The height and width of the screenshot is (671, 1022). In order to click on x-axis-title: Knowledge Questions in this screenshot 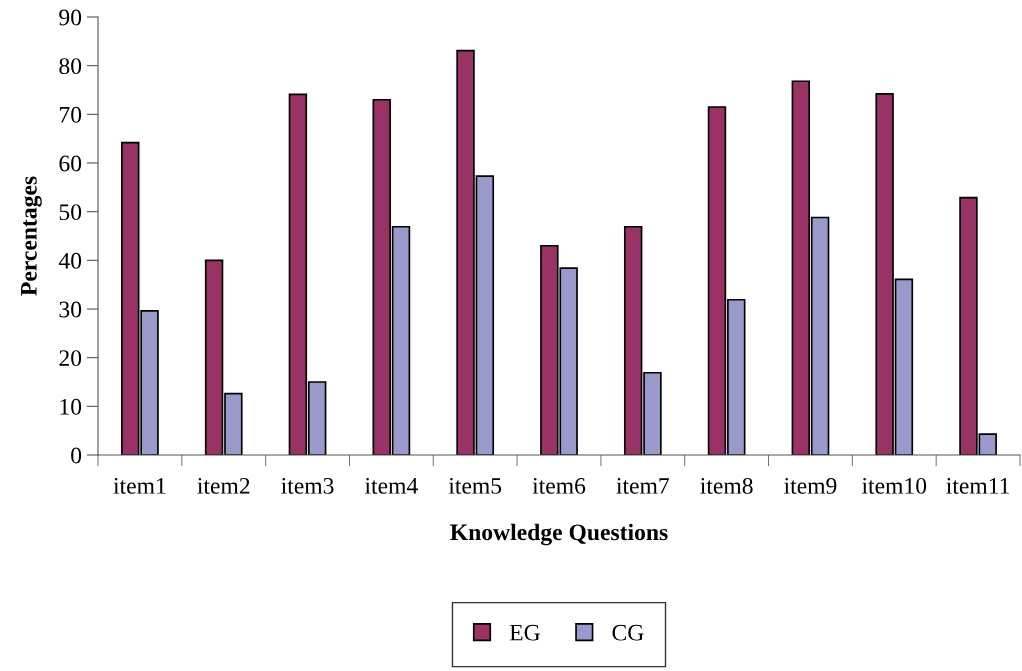, I will do `click(559, 534)`.